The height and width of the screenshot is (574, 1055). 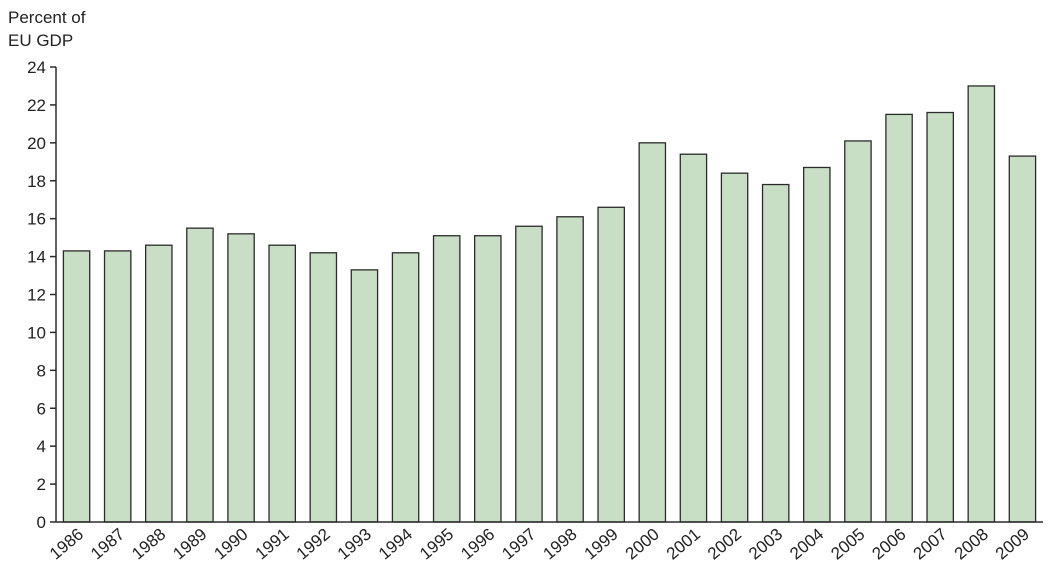 What do you see at coordinates (642, 544) in the screenshot?
I see `x-tick-label-2000: 2000` at bounding box center [642, 544].